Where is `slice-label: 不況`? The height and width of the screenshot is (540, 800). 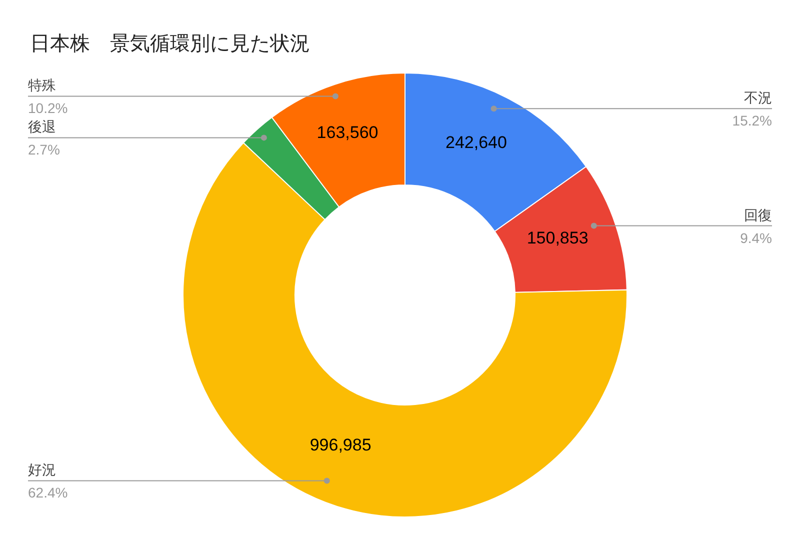 slice-label: 不況 is located at coordinates (758, 98).